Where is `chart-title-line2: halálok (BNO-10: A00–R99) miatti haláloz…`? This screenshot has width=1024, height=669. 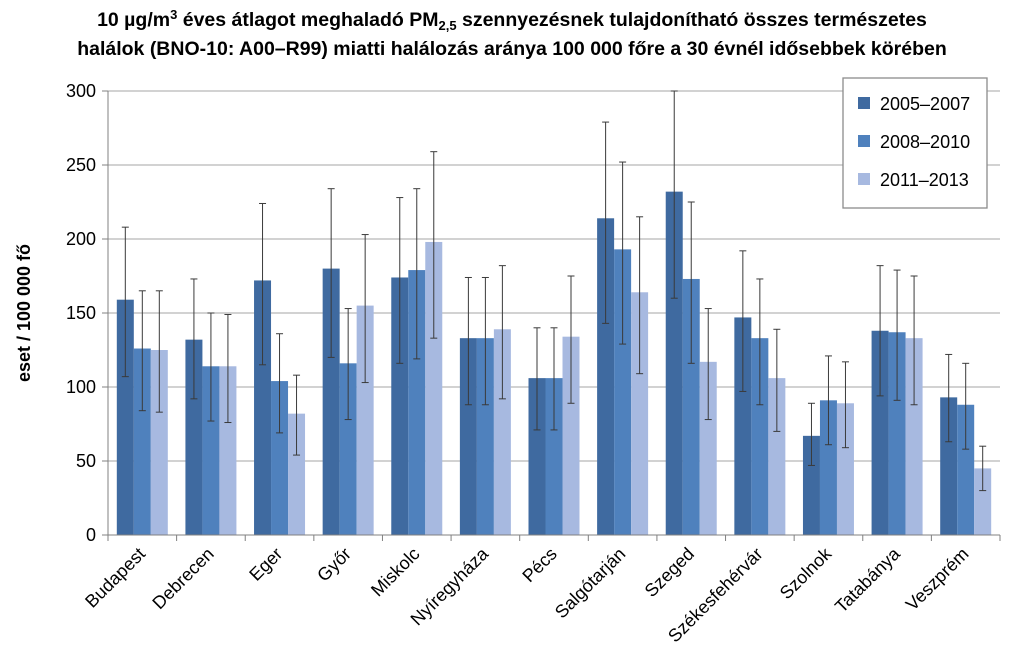
chart-title-line2: halálok (BNO-10: A00–R99) miatti haláloz… is located at coordinates (512, 49).